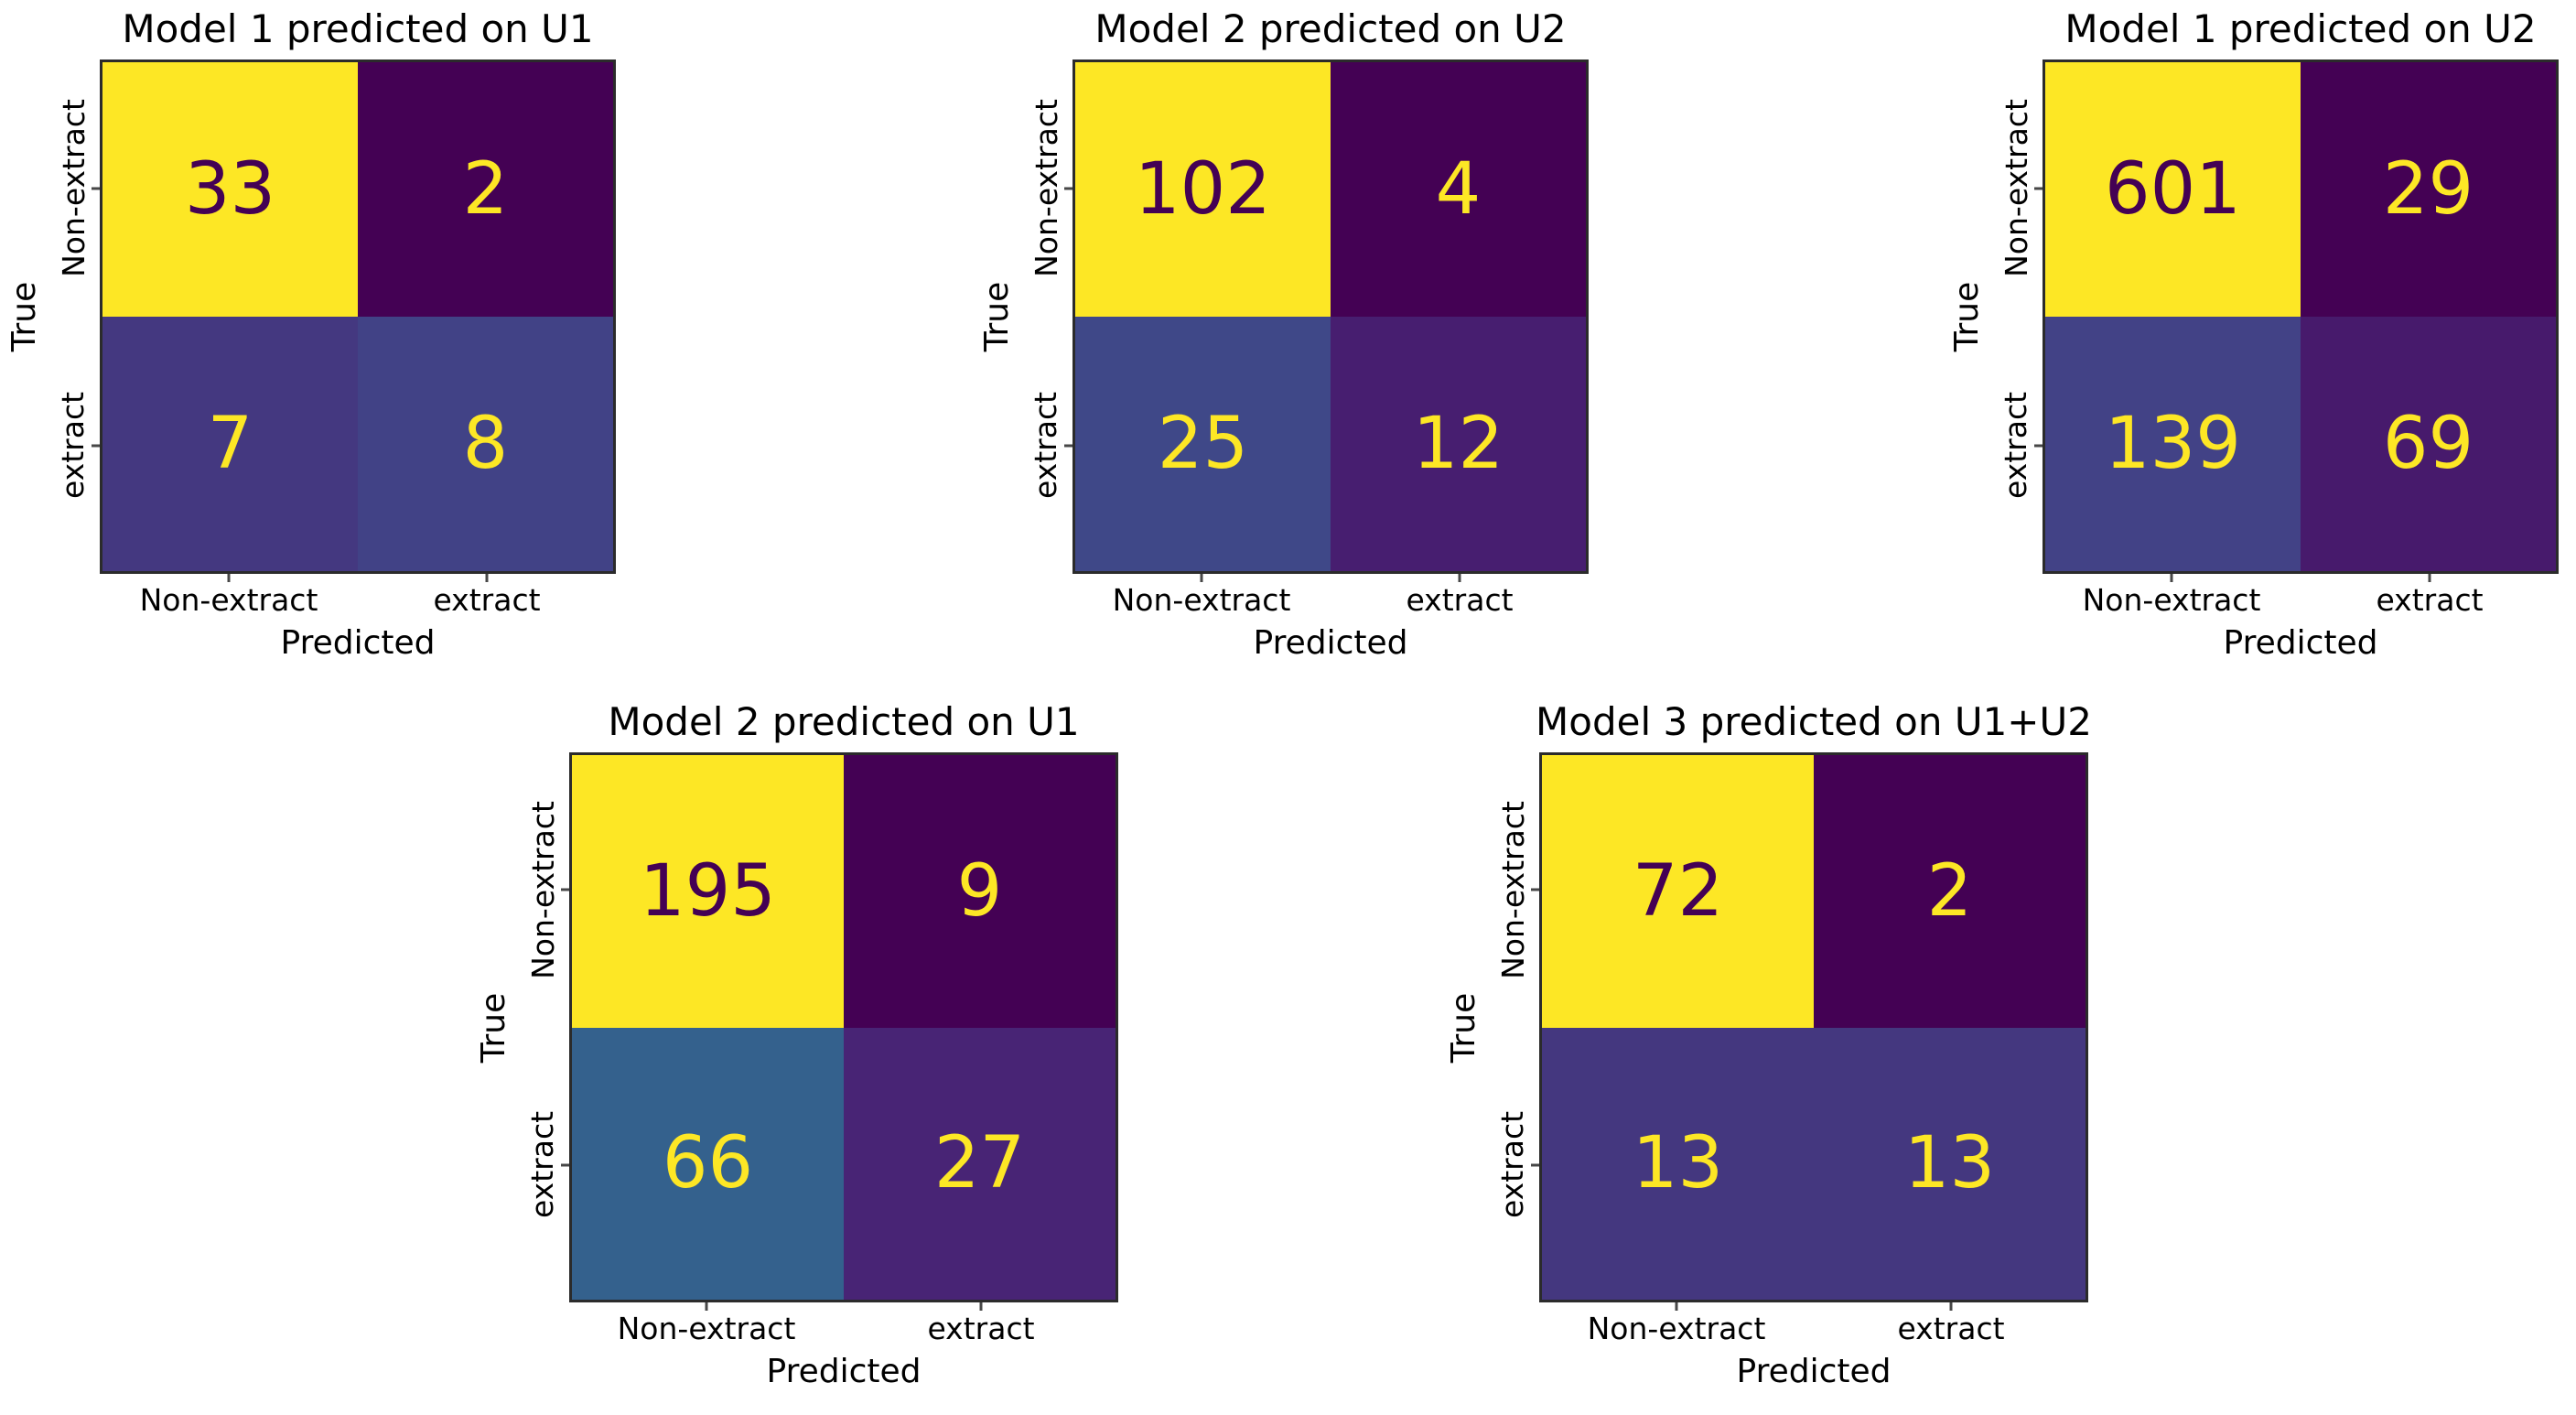 This screenshot has height=1415, width=2576. What do you see at coordinates (980, 891) in the screenshot?
I see `cell-r0c1: 9` at bounding box center [980, 891].